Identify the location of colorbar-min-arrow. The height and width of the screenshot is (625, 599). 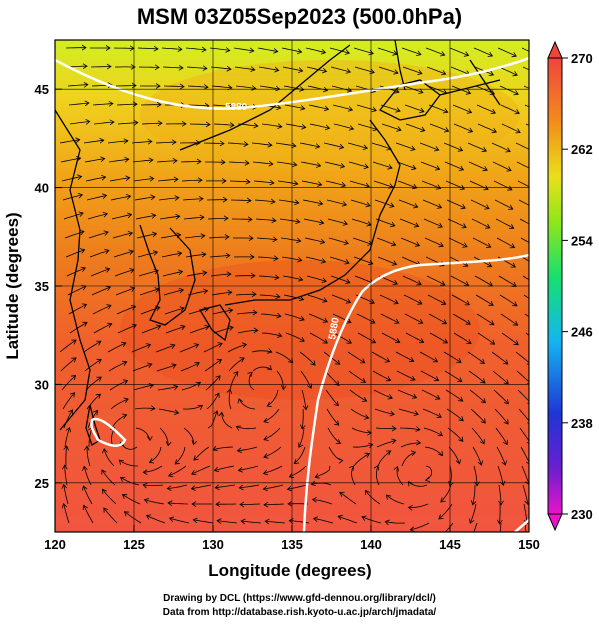
(555, 522).